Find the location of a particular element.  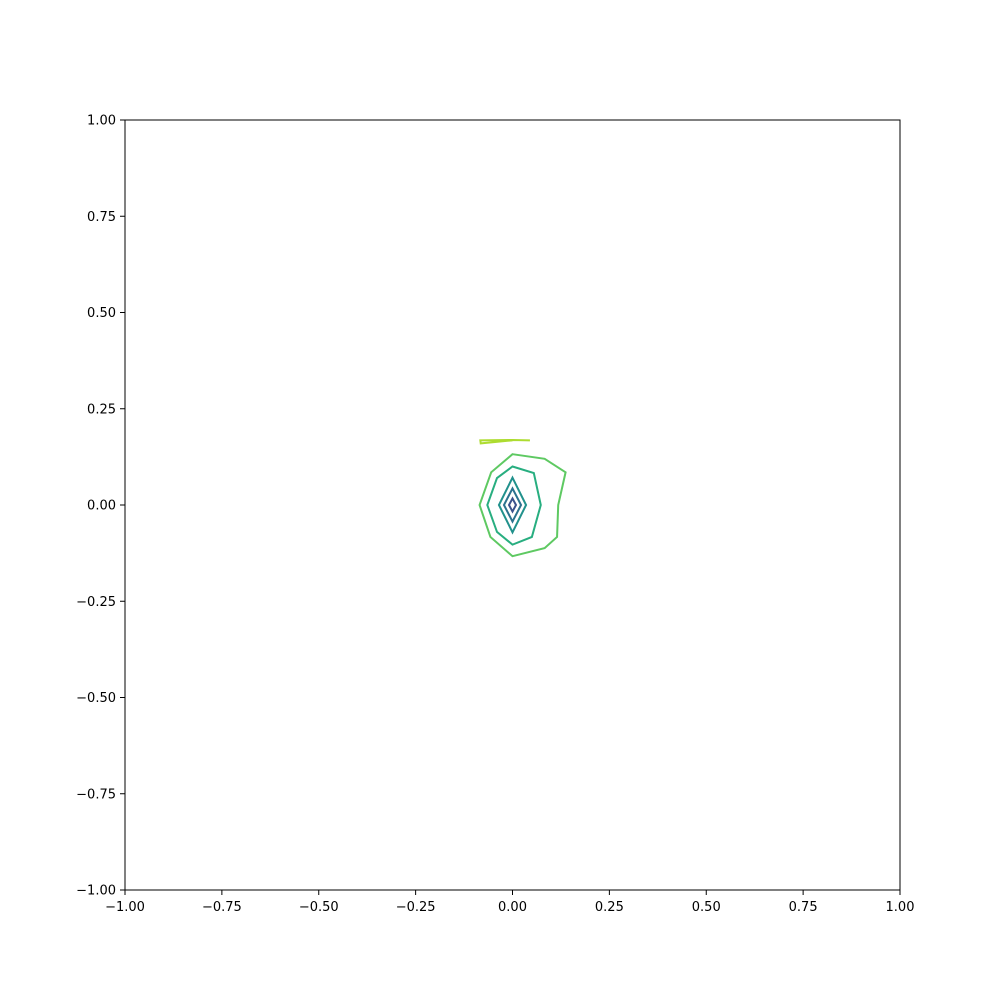

y-tick-label: −0.25 is located at coordinates (96, 602).